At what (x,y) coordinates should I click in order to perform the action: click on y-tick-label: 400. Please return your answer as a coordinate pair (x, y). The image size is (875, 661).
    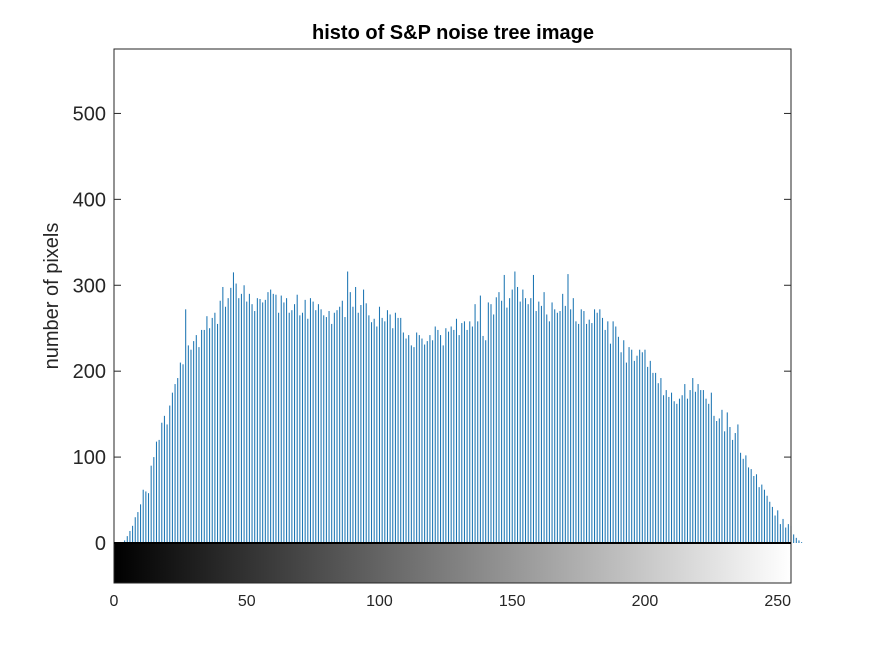
    Looking at the image, I should click on (89, 200).